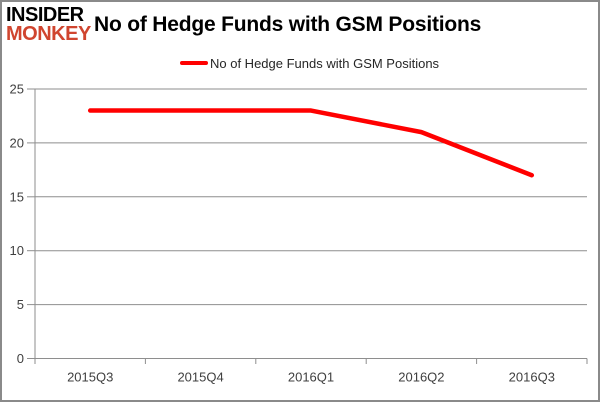 This screenshot has height=402, width=600. I want to click on x-axis-label: 2015Q4, so click(200, 377).